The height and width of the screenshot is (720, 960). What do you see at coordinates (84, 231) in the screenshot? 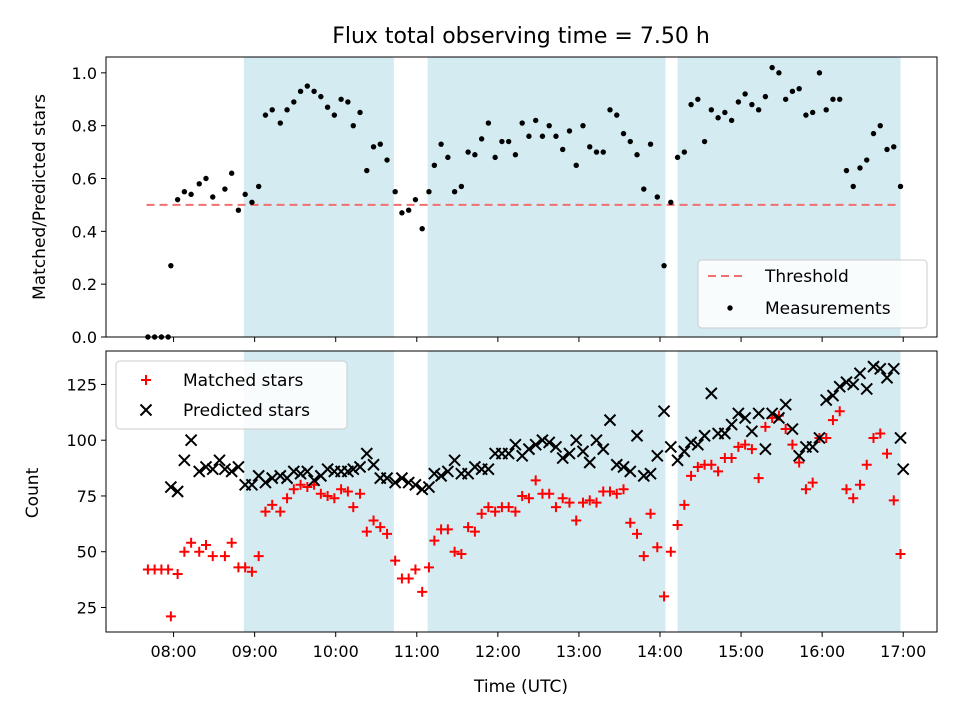
I see `y-tick-label: 0.4` at bounding box center [84, 231].